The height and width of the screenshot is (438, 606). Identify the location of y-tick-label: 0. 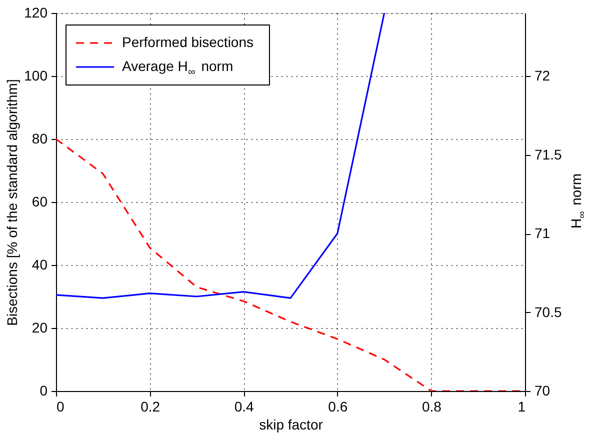
(44, 390).